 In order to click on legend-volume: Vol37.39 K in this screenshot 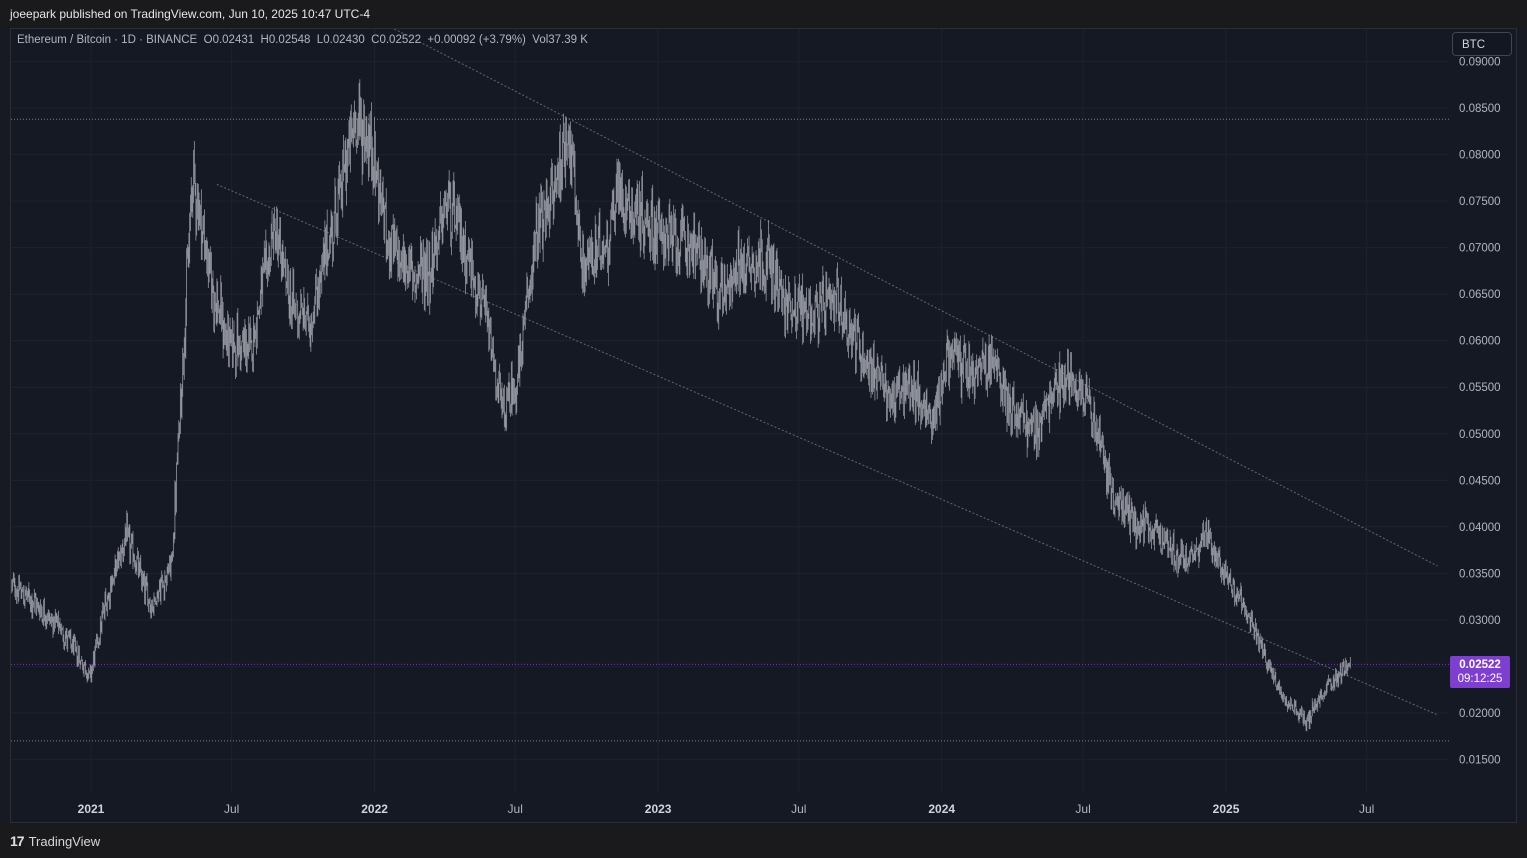, I will do `click(560, 40)`.